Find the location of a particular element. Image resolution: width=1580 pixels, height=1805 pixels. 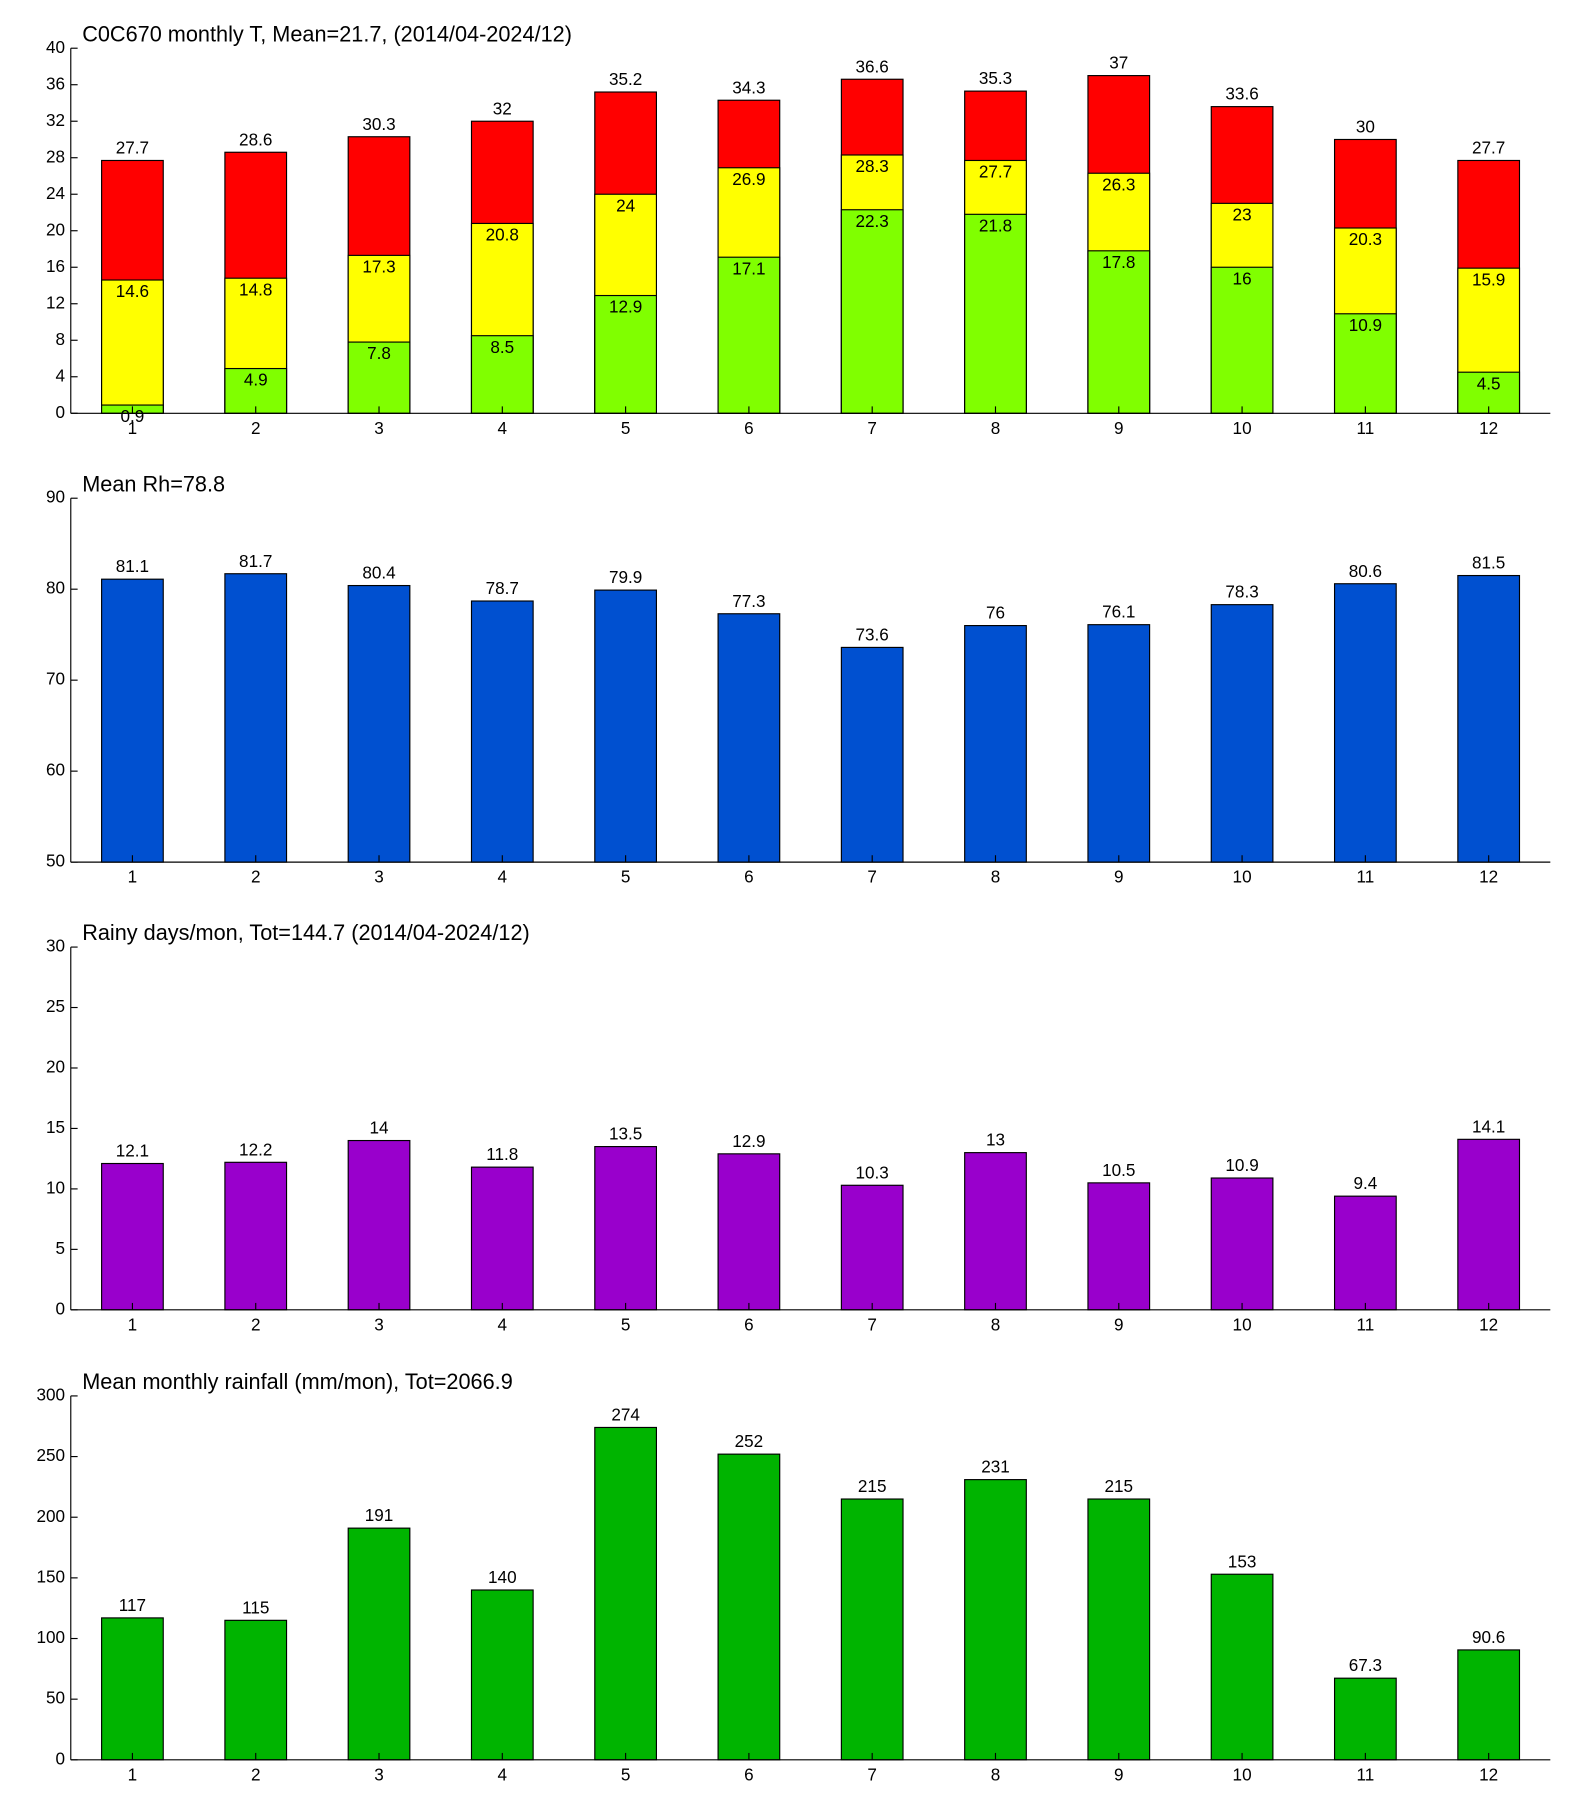

data-label: 13.5 is located at coordinates (625, 1134).